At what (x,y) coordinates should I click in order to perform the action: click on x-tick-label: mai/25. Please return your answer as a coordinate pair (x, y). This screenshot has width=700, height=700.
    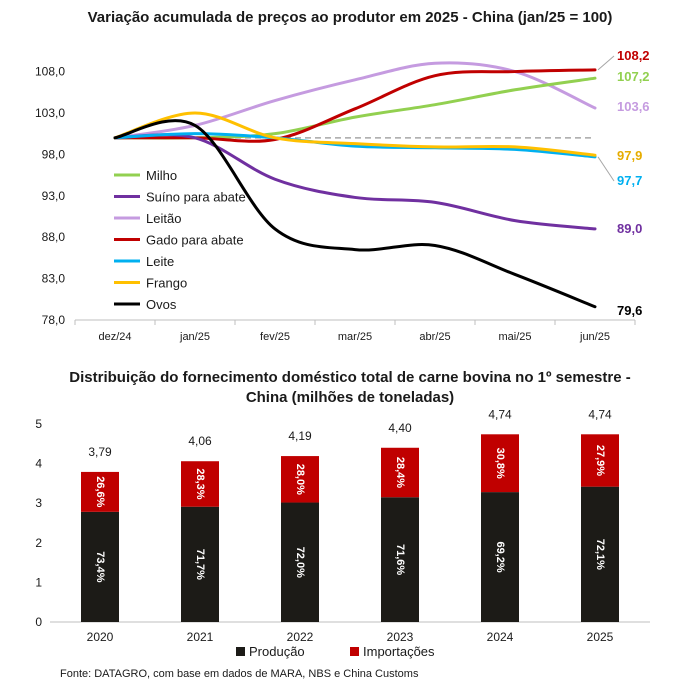
    Looking at the image, I should click on (514, 337).